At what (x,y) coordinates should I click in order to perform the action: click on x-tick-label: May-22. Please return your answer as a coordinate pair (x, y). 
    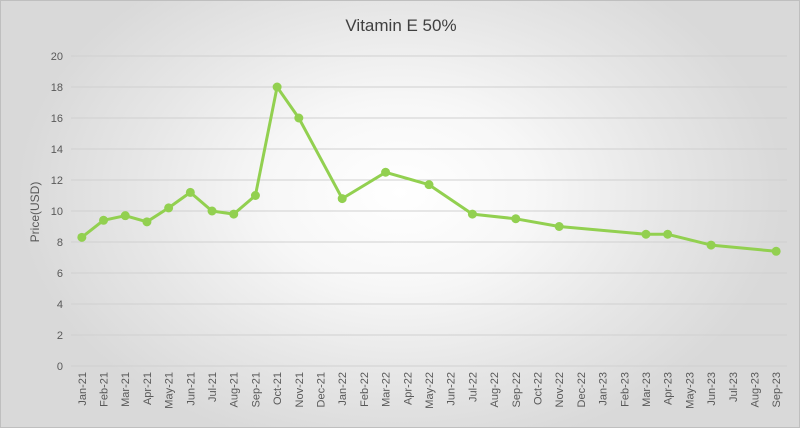
    Looking at the image, I should click on (430, 390).